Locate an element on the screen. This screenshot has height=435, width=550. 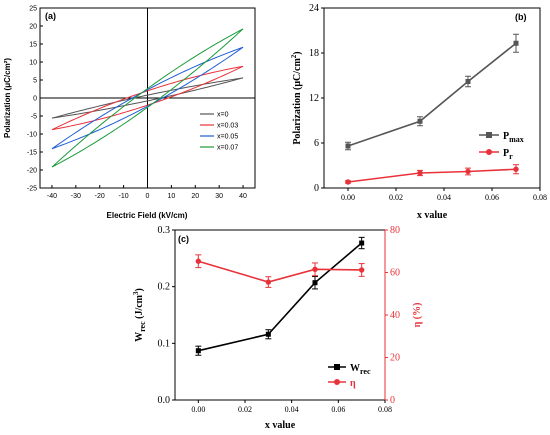
panel-a-legend: x=0 x=0.03 x=0.05 x=0.07 is located at coordinates (219, 132).